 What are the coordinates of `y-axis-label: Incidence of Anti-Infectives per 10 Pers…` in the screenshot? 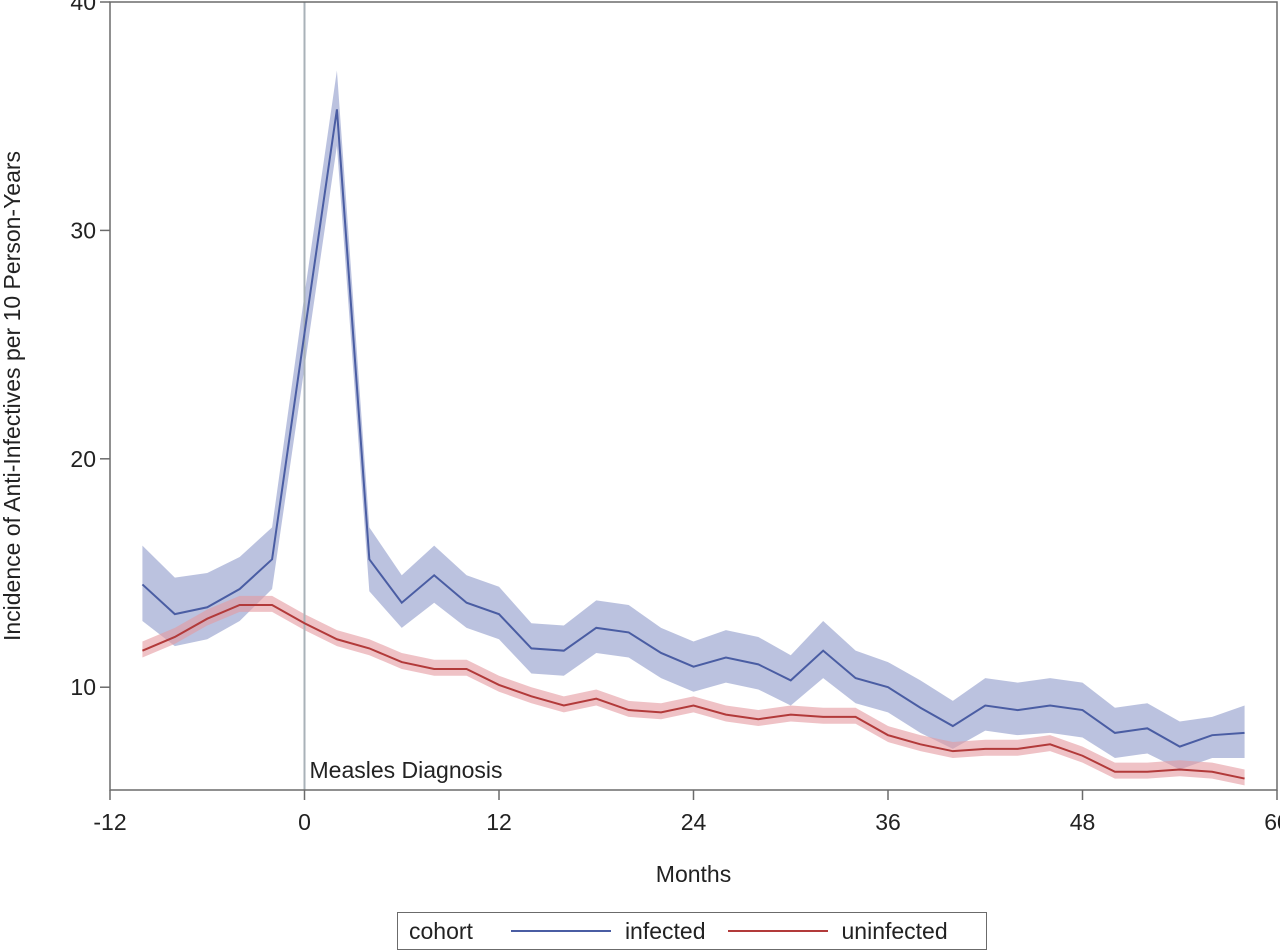 It's located at (12, 396).